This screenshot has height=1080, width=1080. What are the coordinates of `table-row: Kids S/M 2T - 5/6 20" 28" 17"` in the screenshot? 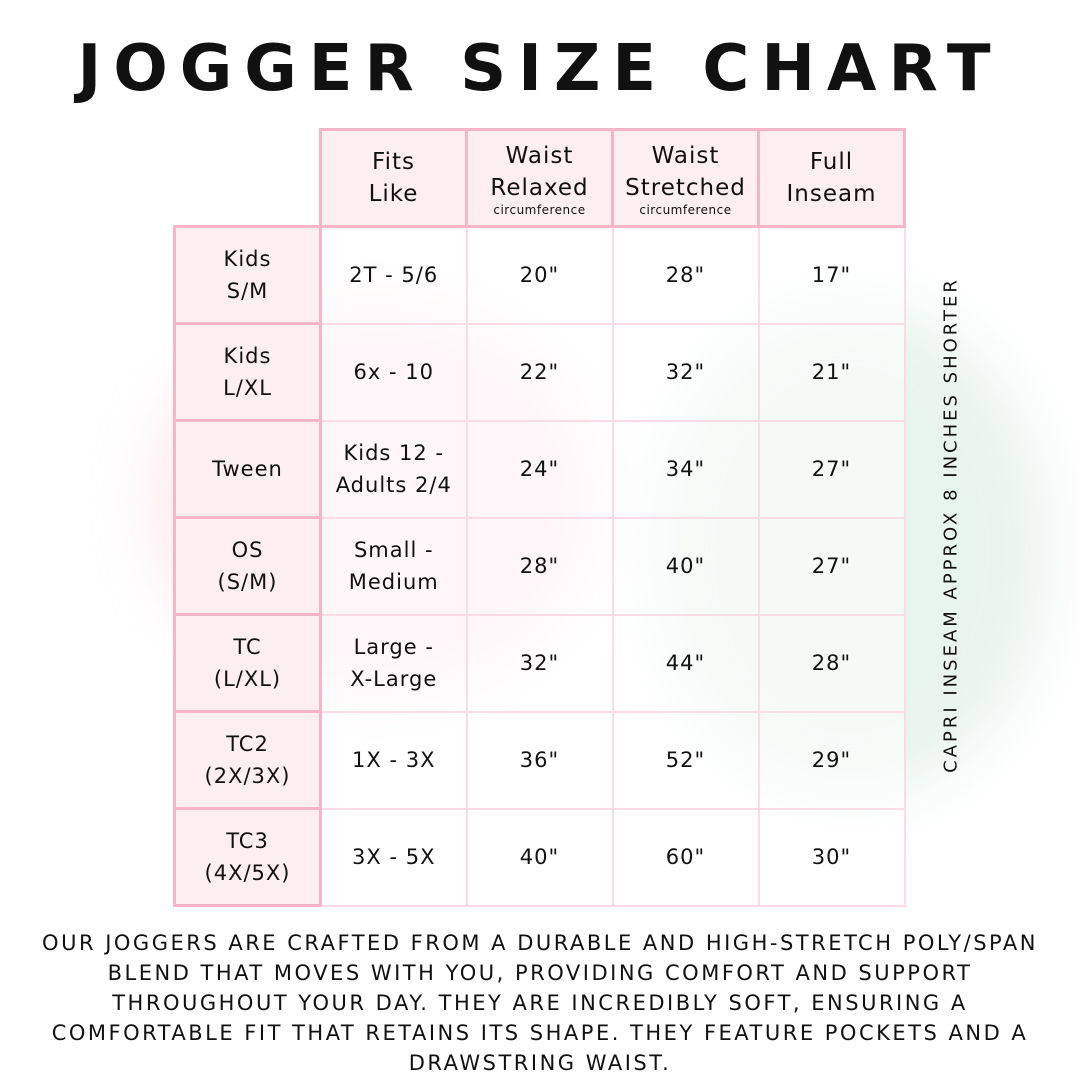 It's located at (539, 275).